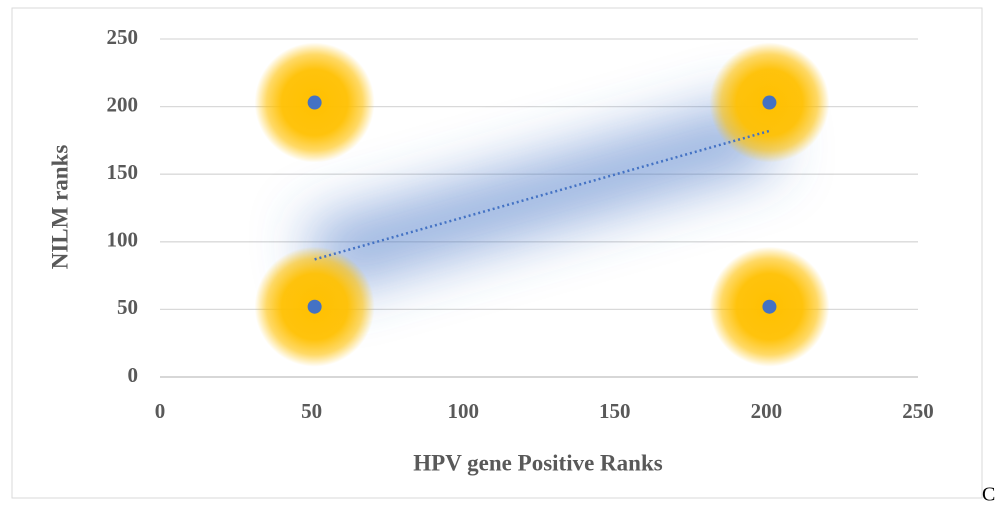 The image size is (998, 508). I want to click on annotation: C, so click(988, 495).